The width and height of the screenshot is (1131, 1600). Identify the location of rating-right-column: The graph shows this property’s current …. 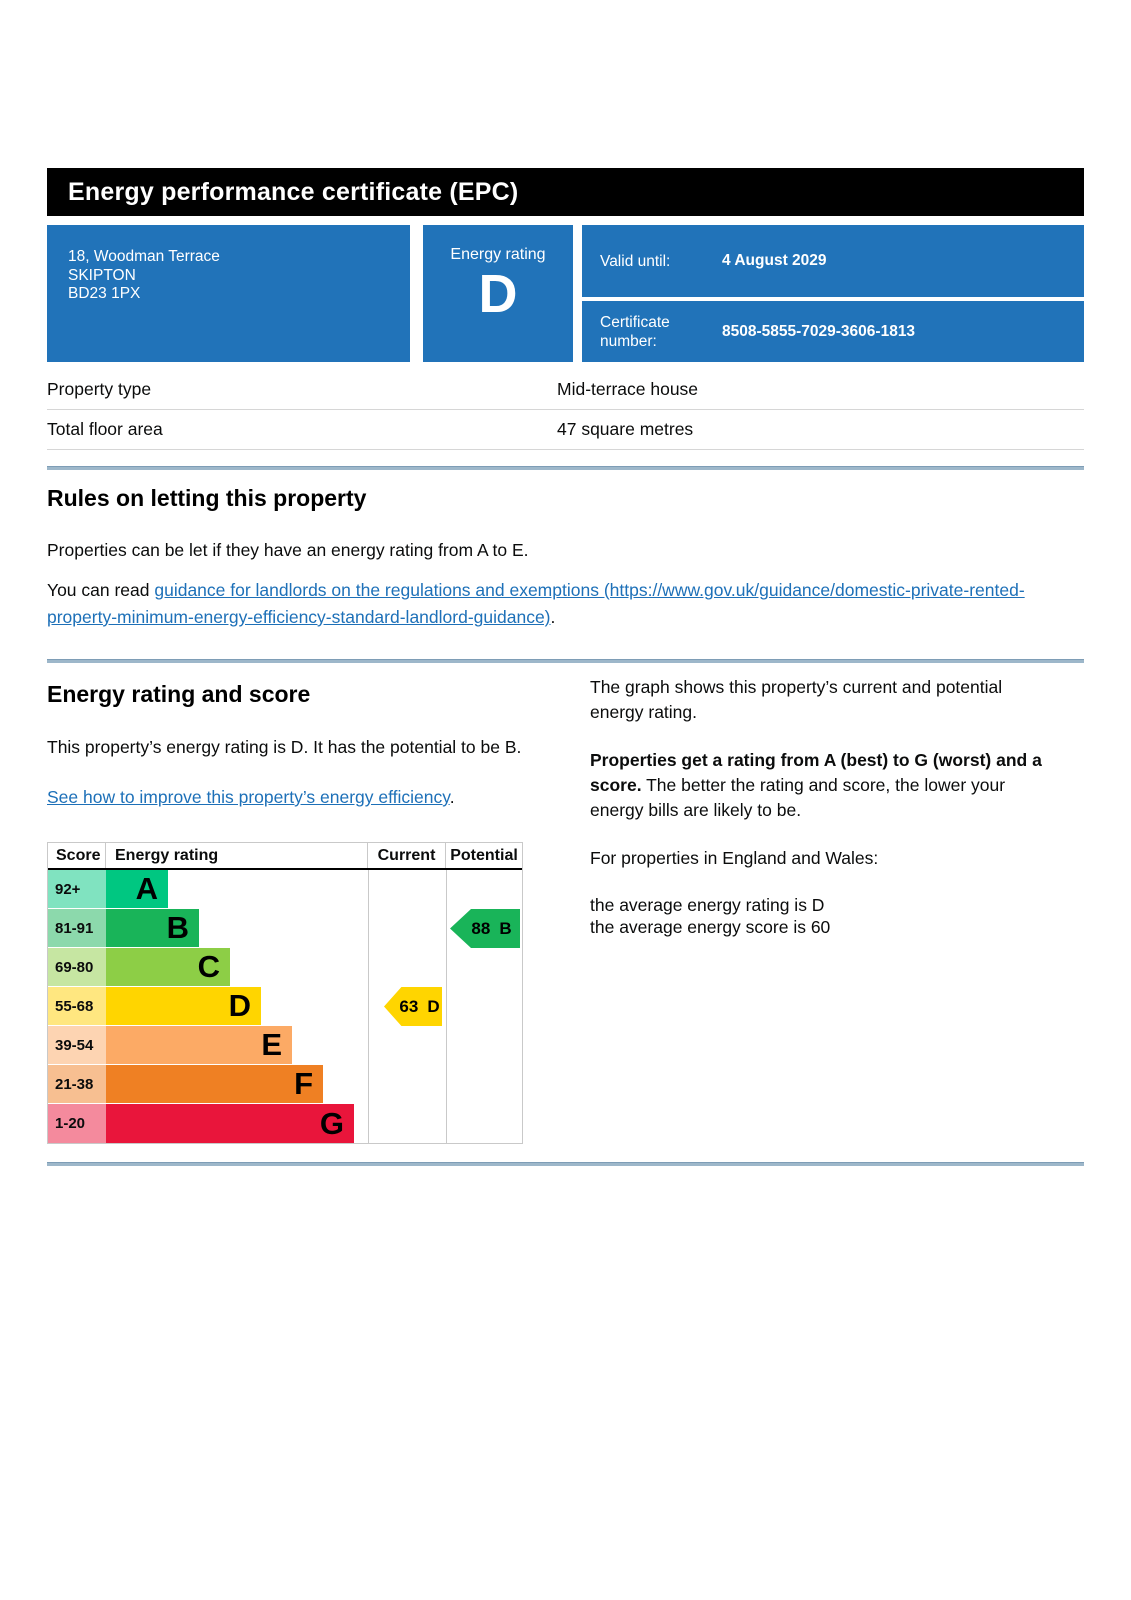
(825, 905).